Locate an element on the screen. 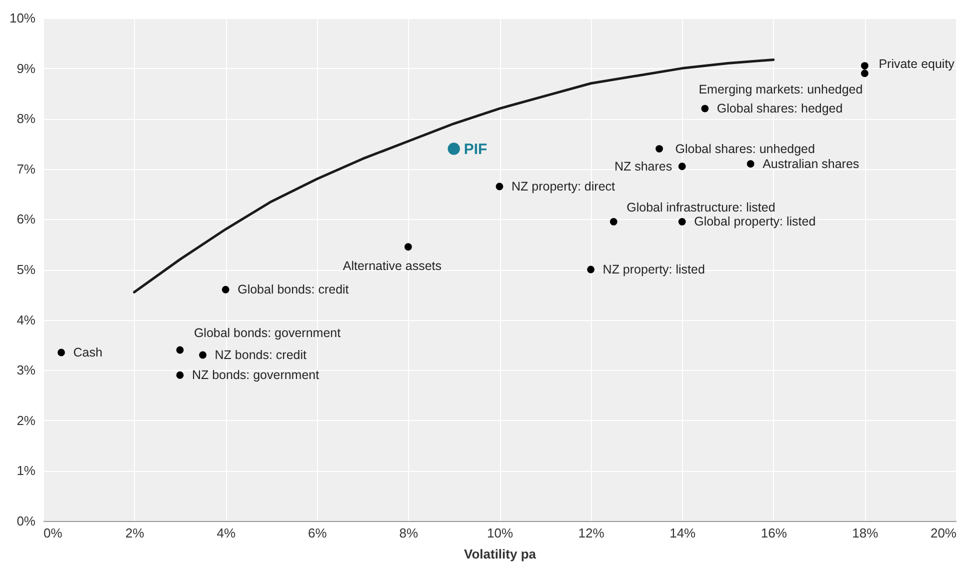  x-tick-label: 8% is located at coordinates (409, 533).